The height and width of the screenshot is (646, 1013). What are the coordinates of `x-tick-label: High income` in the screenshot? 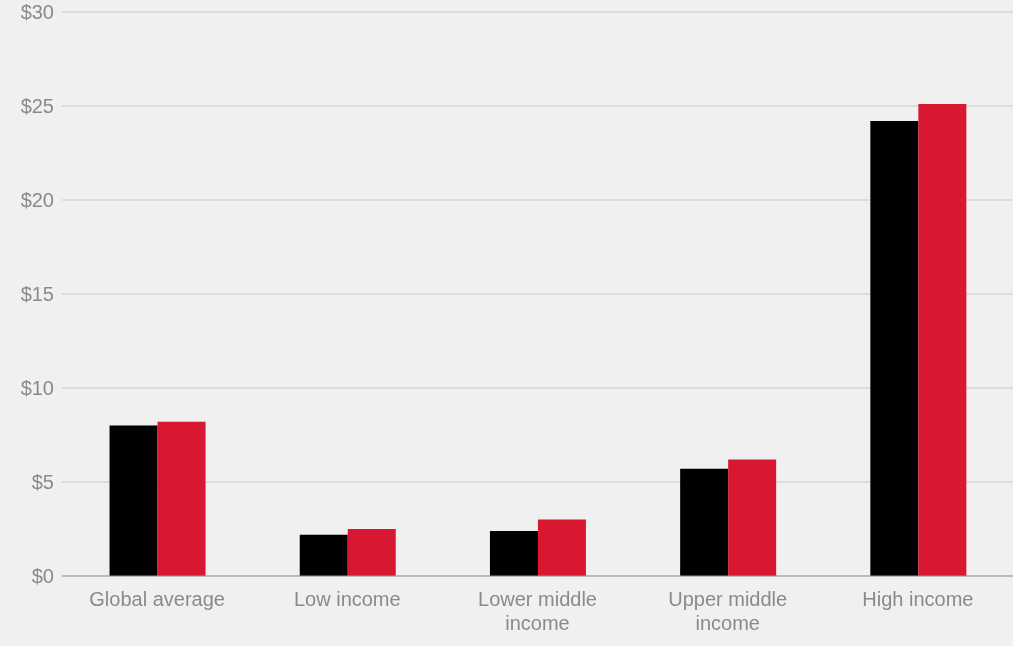 It's located at (918, 599).